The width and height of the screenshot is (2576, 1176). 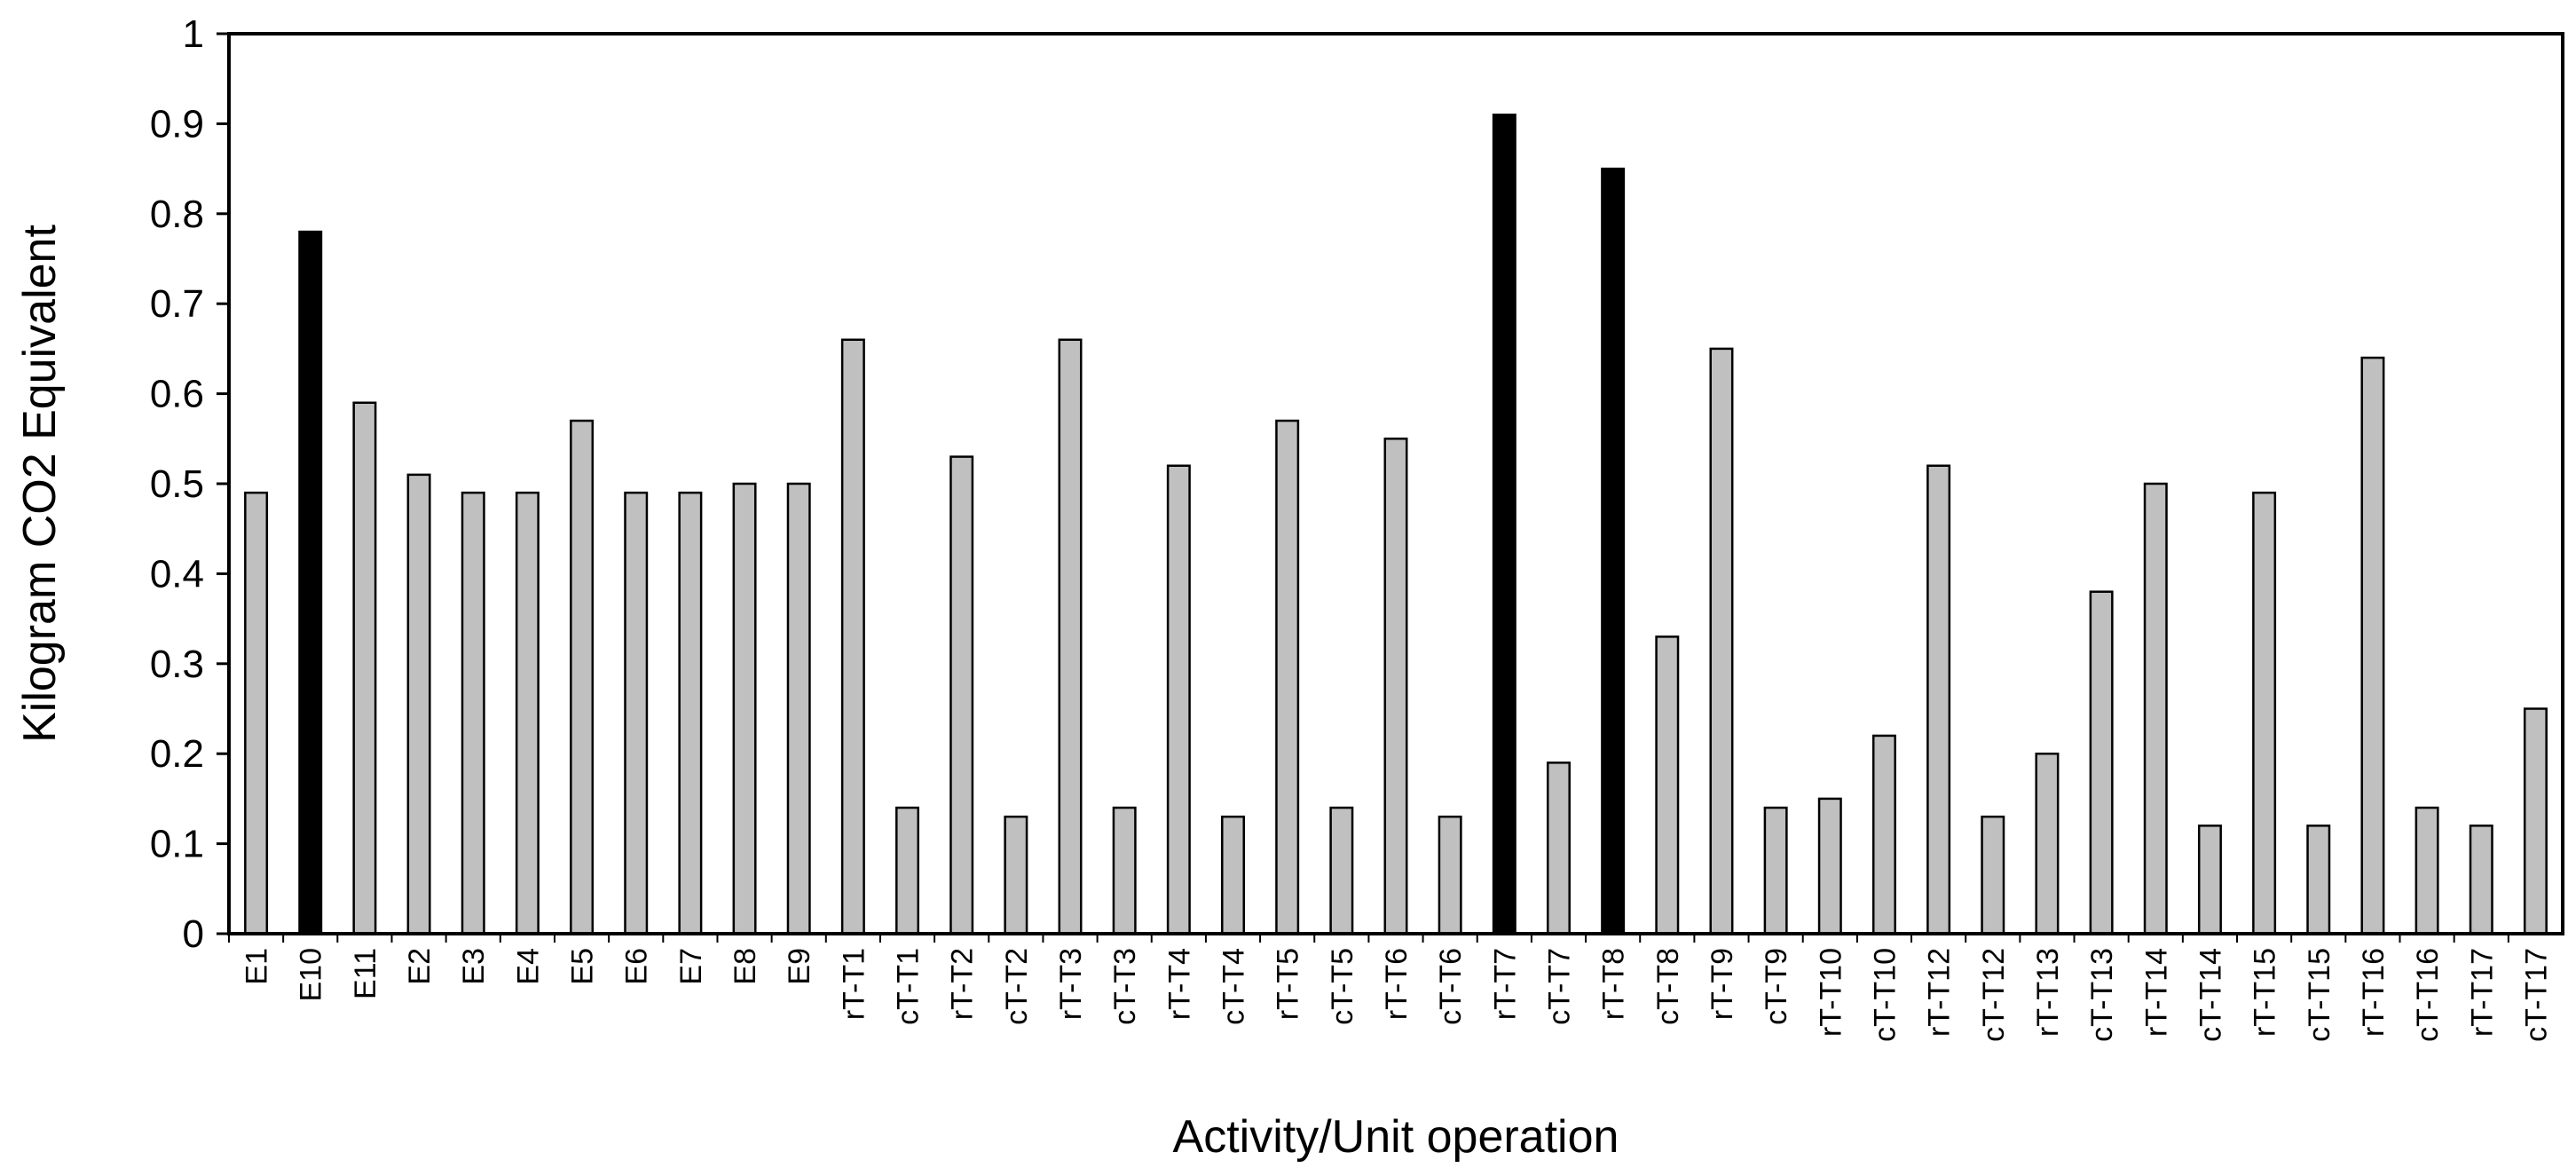 What do you see at coordinates (1829, 866) in the screenshot?
I see `bar-rT-T10` at bounding box center [1829, 866].